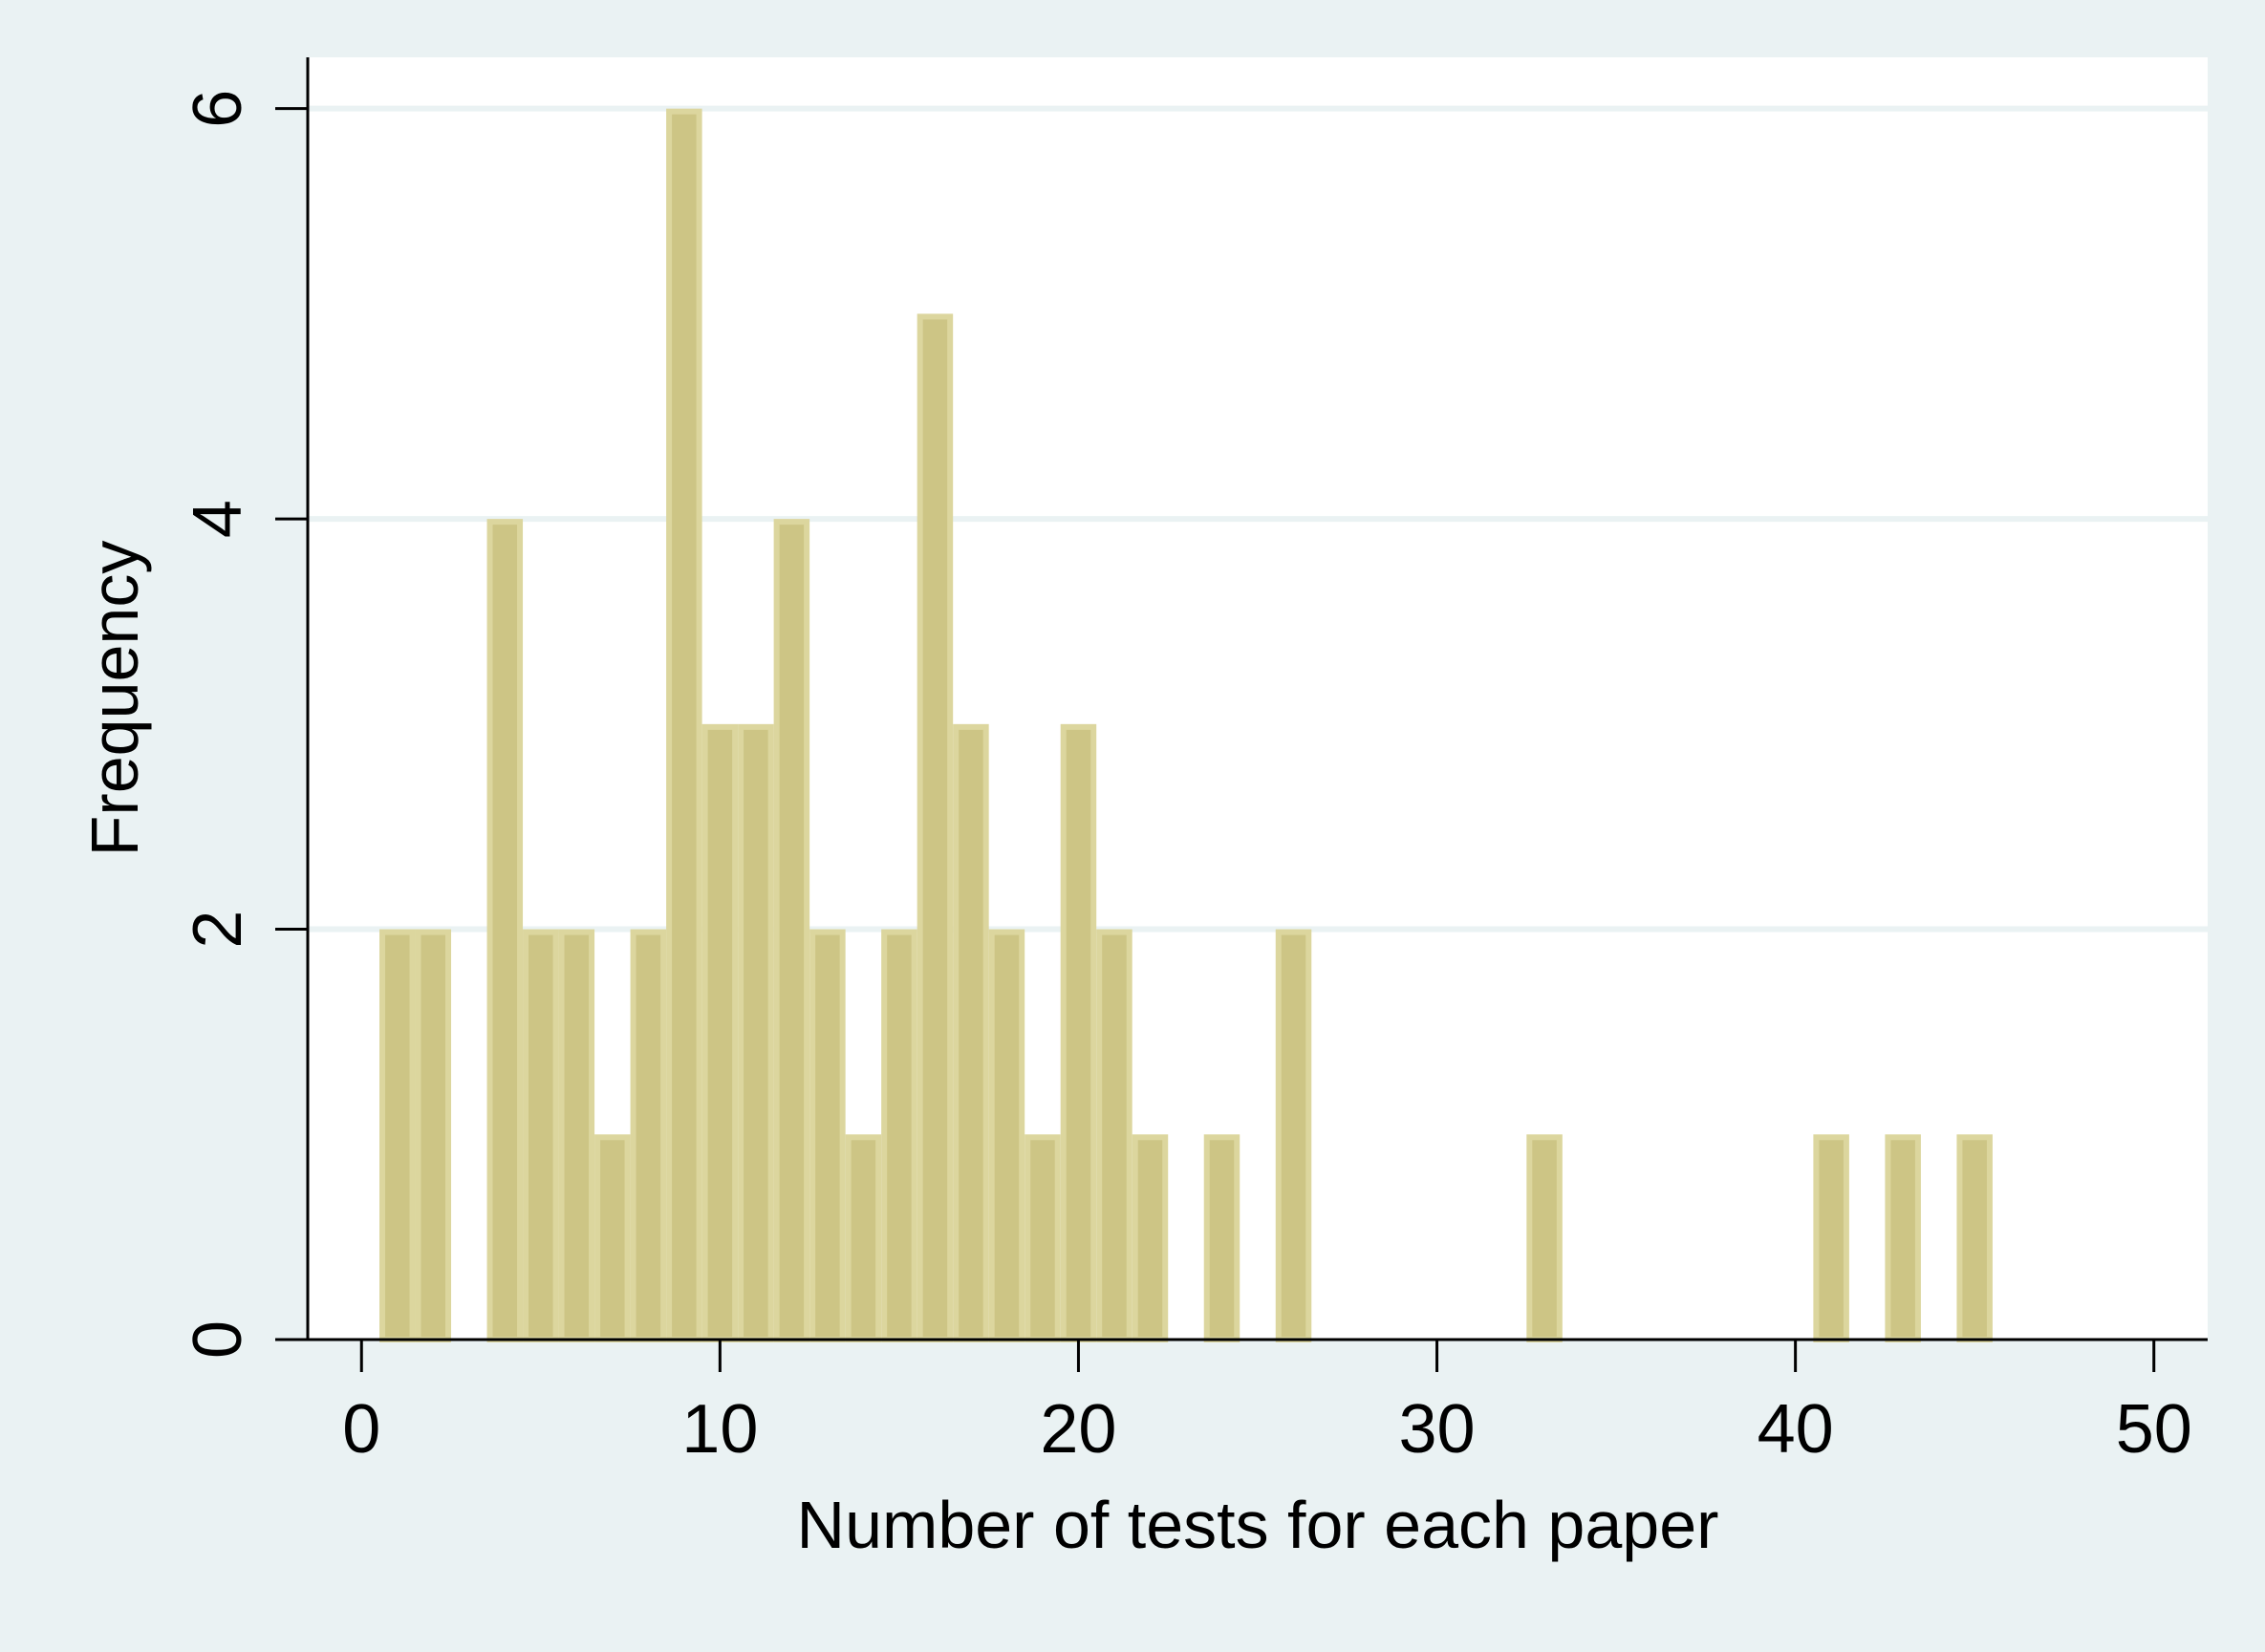  What do you see at coordinates (1258, 1525) in the screenshot?
I see `x-axis-title: Number of tests for each paper` at bounding box center [1258, 1525].